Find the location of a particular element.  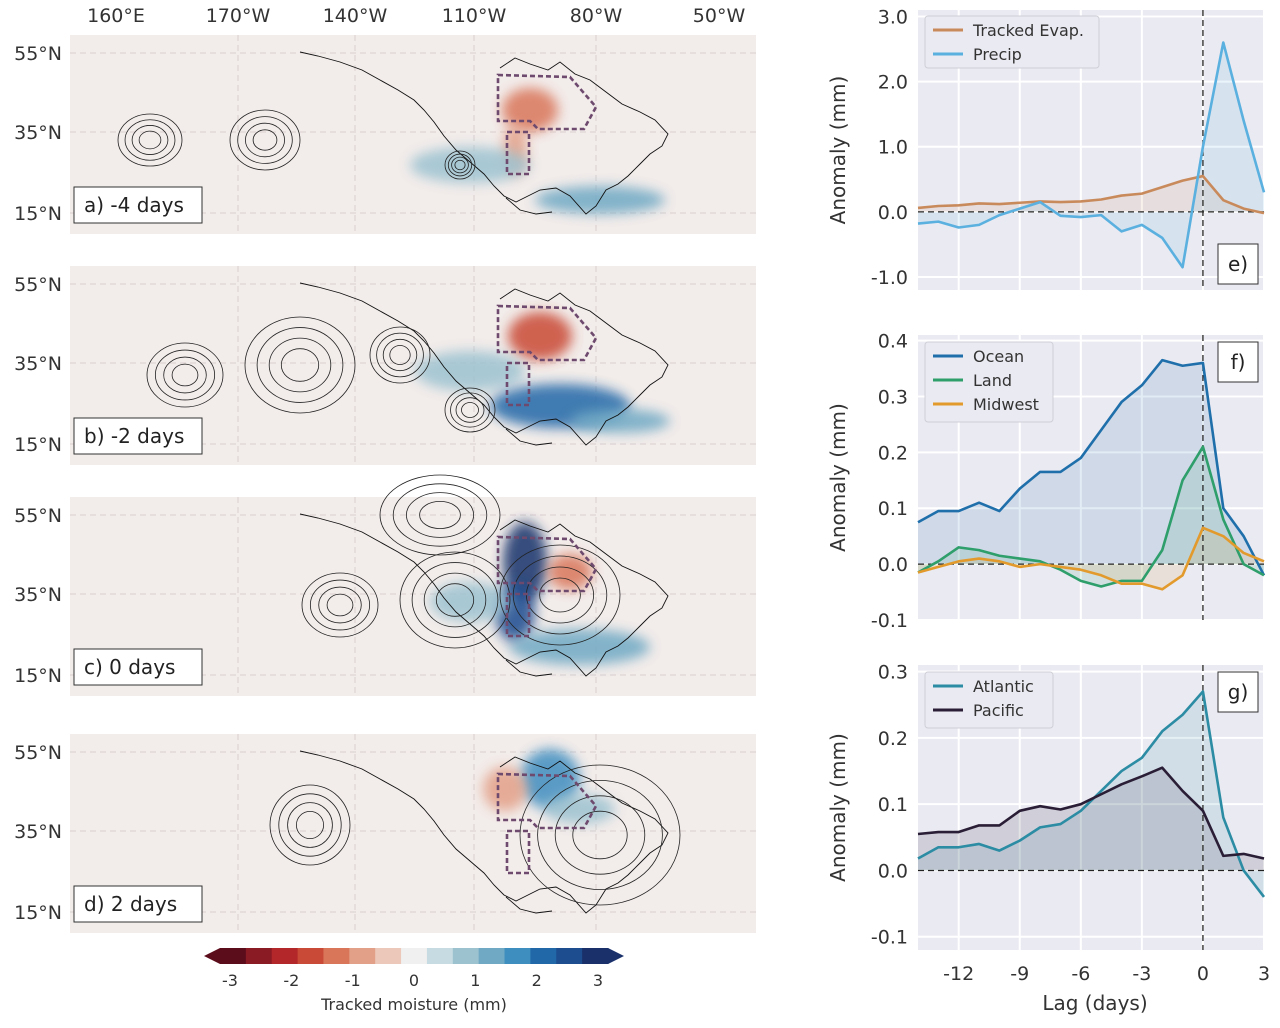

legend-label: Midwest is located at coordinates (1006, 404).